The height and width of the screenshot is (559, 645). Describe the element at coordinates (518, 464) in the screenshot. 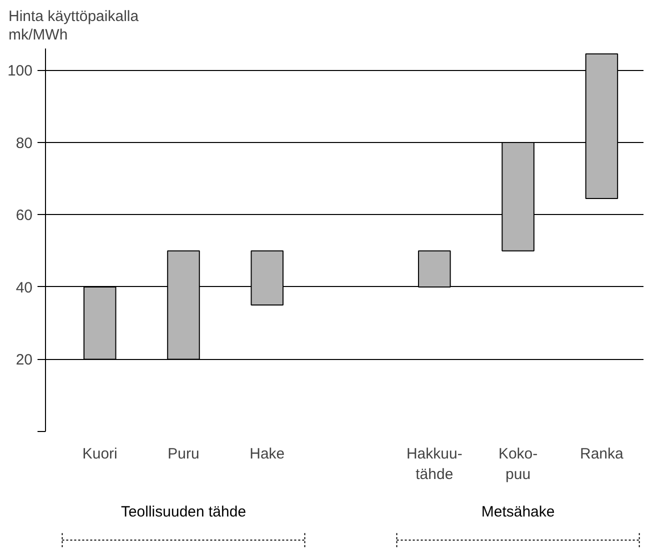

I see `x-tick-label: Koko- puu` at that location.